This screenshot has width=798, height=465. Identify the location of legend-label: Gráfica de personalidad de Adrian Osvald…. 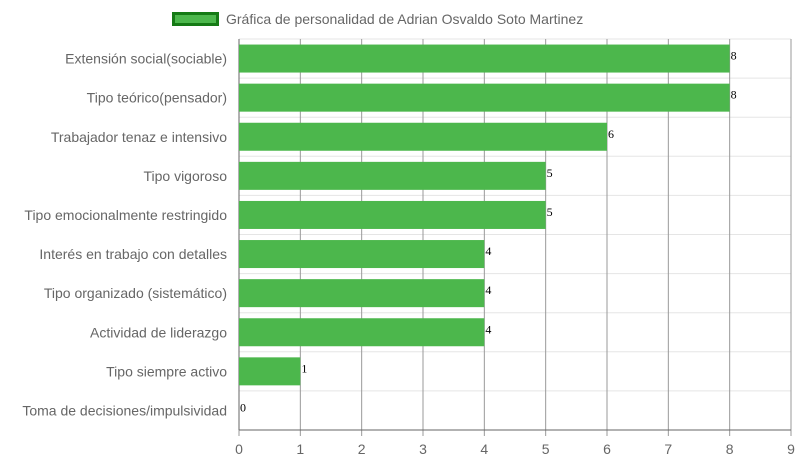
(405, 19).